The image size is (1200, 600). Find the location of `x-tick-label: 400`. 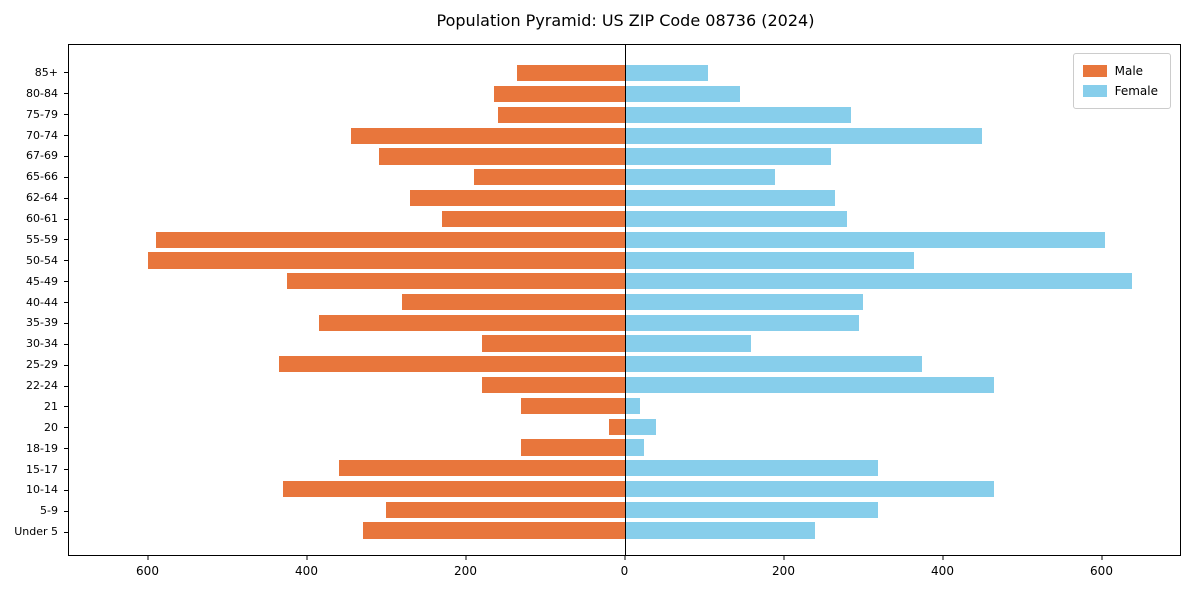

x-tick-label: 400 is located at coordinates (306, 571).